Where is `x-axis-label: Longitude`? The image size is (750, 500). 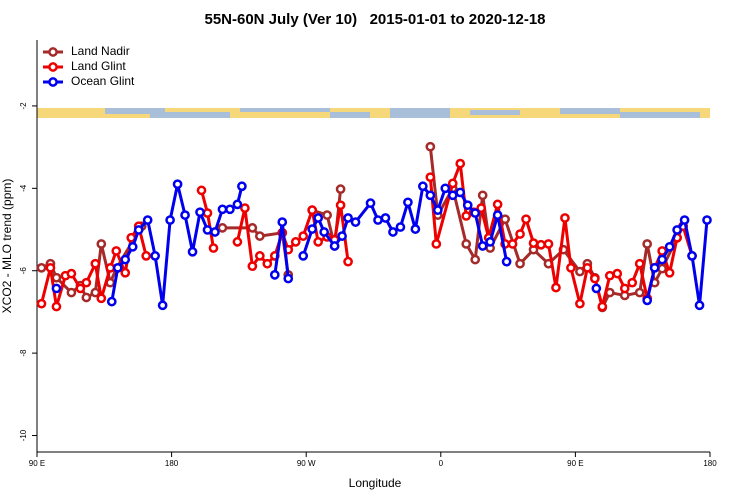 x-axis-label: Longitude is located at coordinates (375, 483).